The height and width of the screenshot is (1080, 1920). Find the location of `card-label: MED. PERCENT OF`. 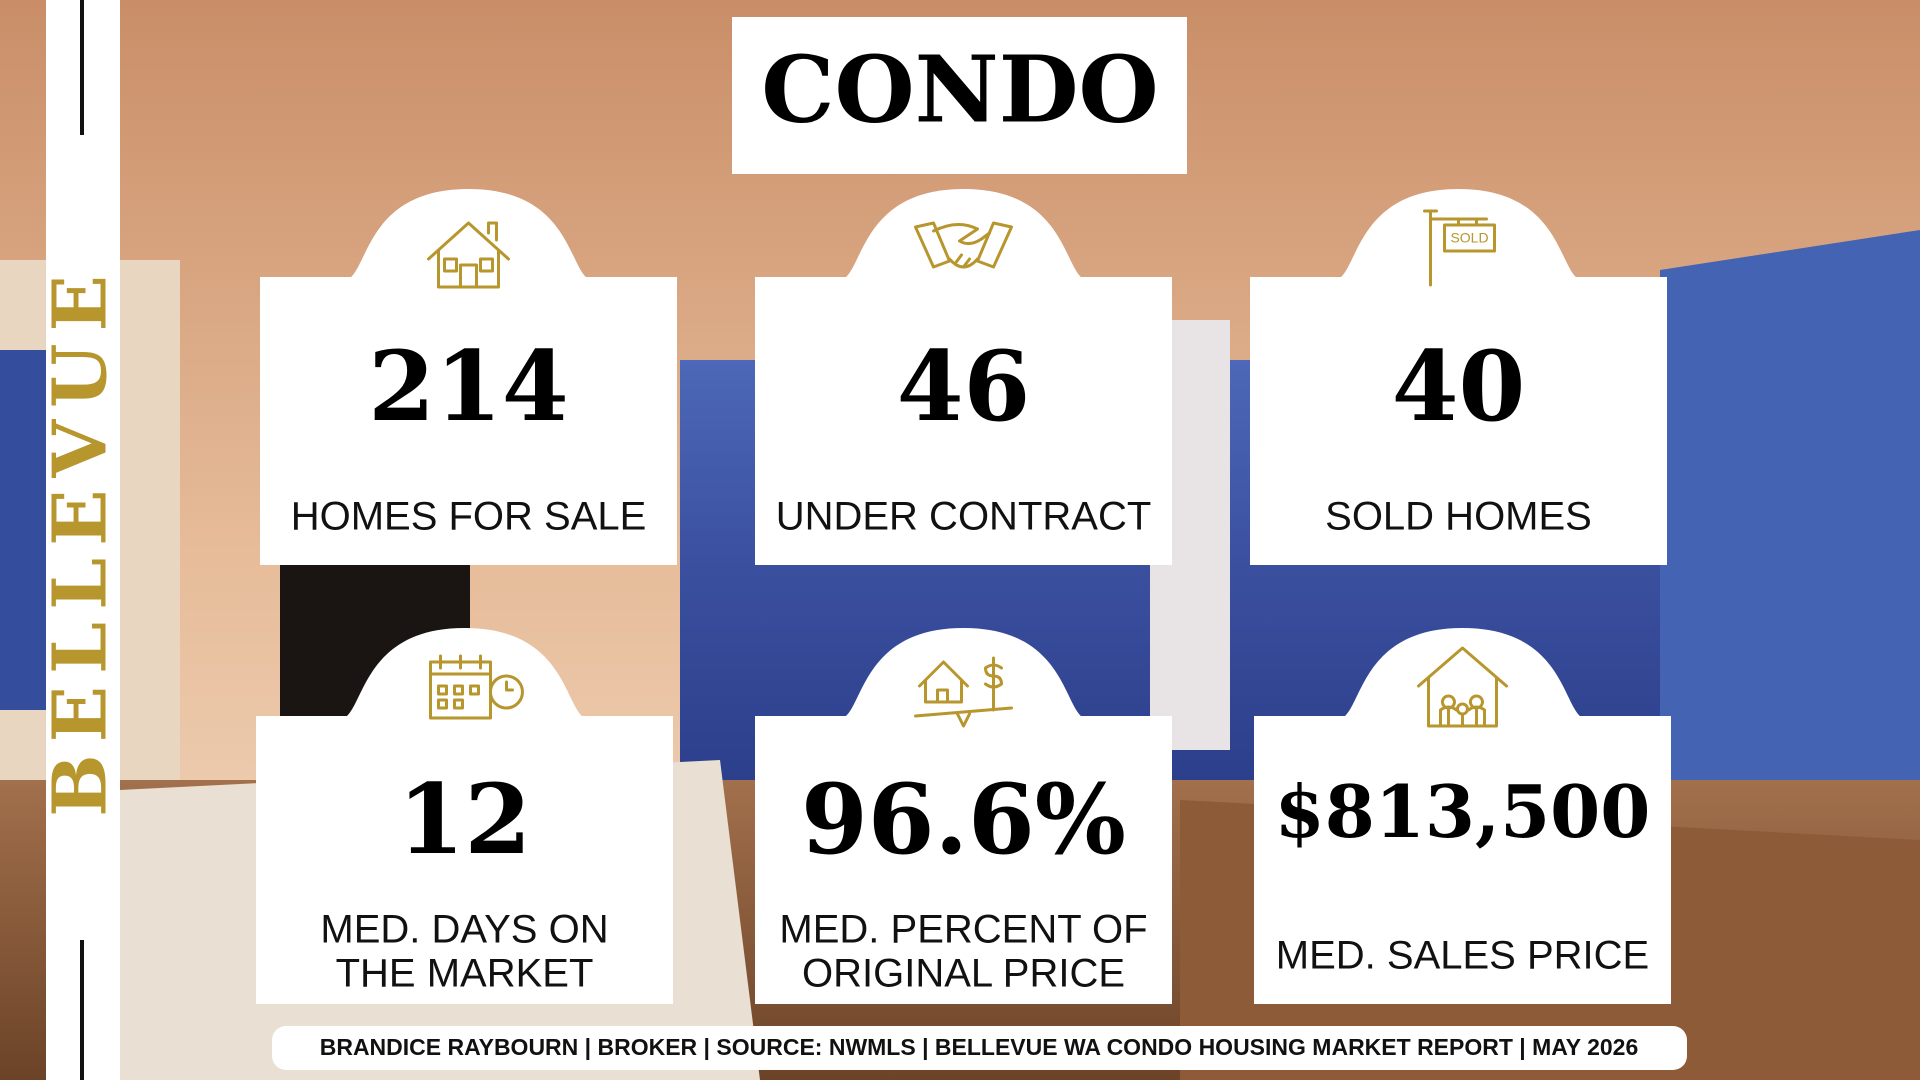

card-label: MED. PERCENT OF is located at coordinates (963, 930).